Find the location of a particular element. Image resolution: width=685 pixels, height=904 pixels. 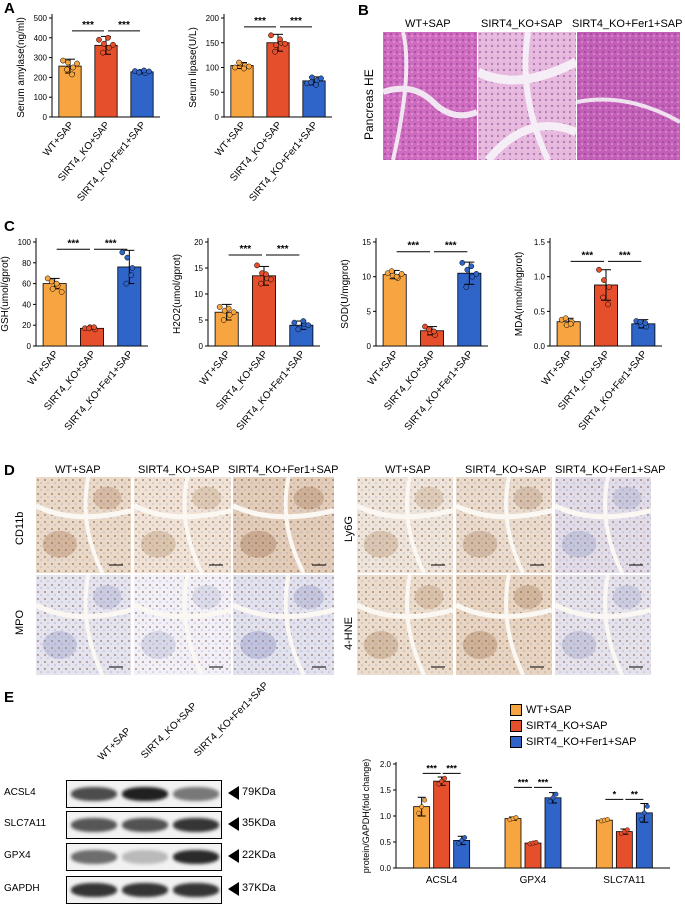

panel-d-row-label: Ly6G is located at coordinates (349, 529).